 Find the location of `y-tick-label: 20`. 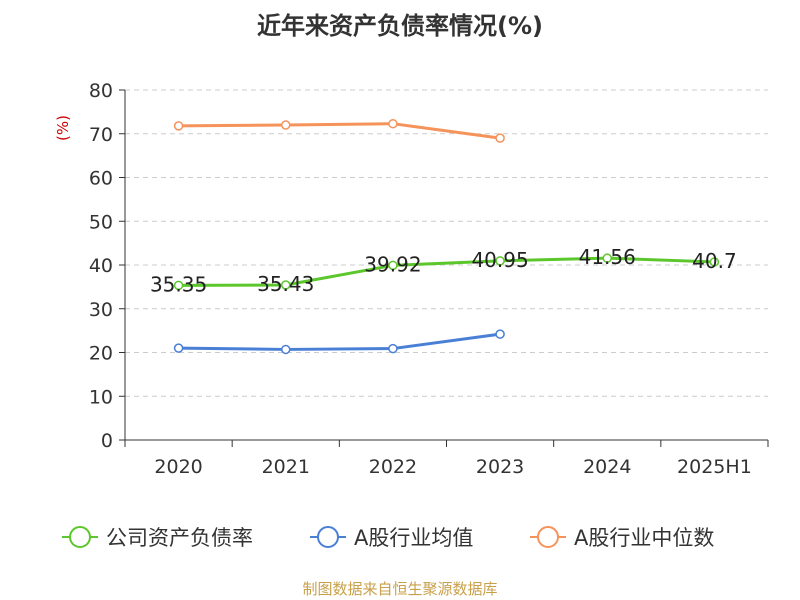

y-tick-label: 20 is located at coordinates (101, 354).